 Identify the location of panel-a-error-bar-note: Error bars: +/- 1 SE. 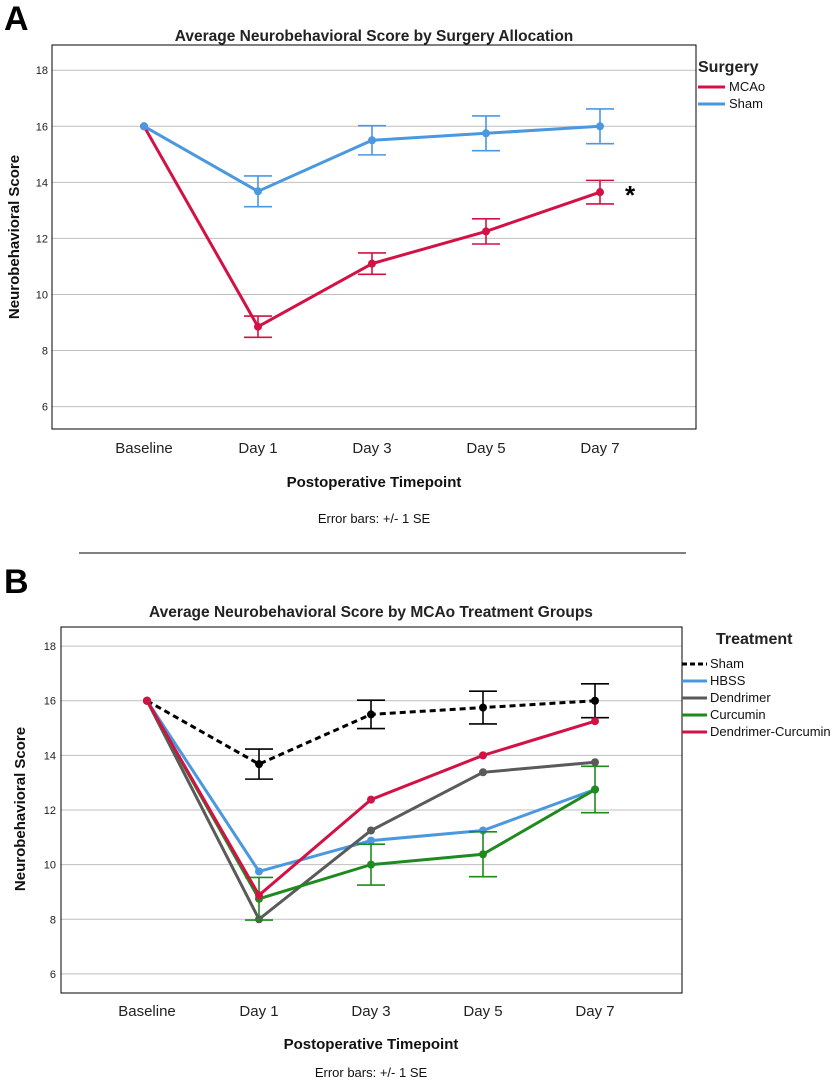
(374, 518).